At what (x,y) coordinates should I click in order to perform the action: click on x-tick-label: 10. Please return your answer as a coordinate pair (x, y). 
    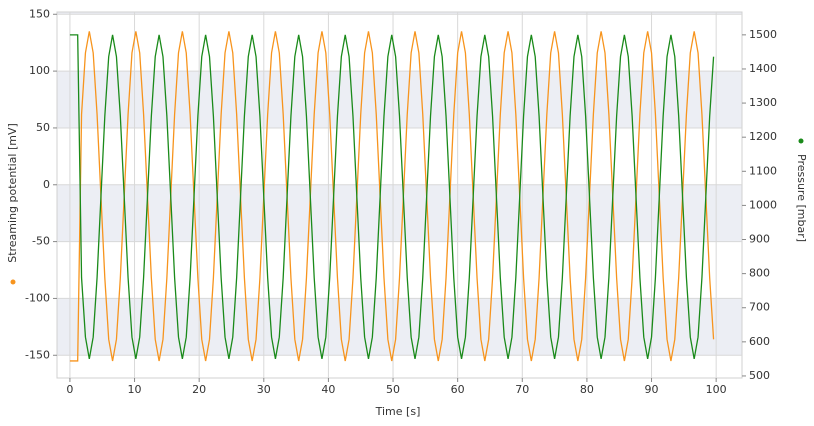
    Looking at the image, I should click on (135, 389).